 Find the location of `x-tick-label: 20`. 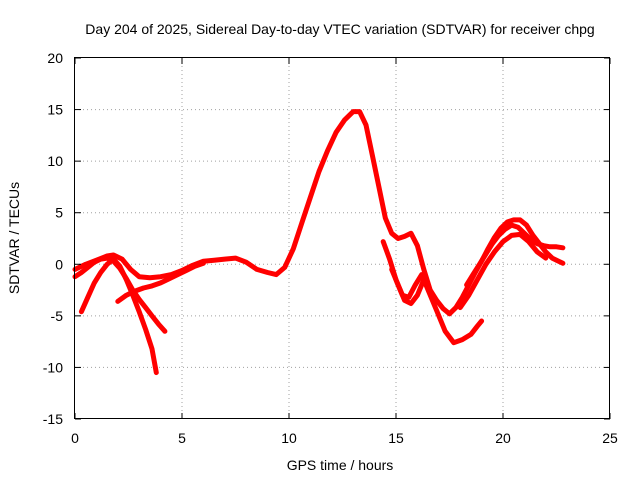

x-tick-label: 20 is located at coordinates (503, 438).